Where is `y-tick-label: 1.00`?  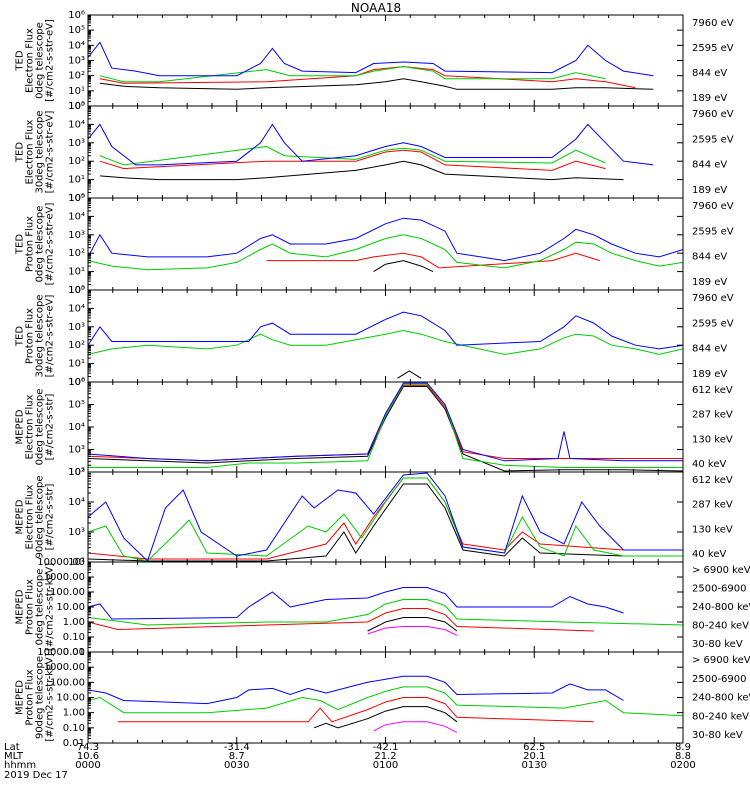
y-tick-label: 1.00 is located at coordinates (74, 713).